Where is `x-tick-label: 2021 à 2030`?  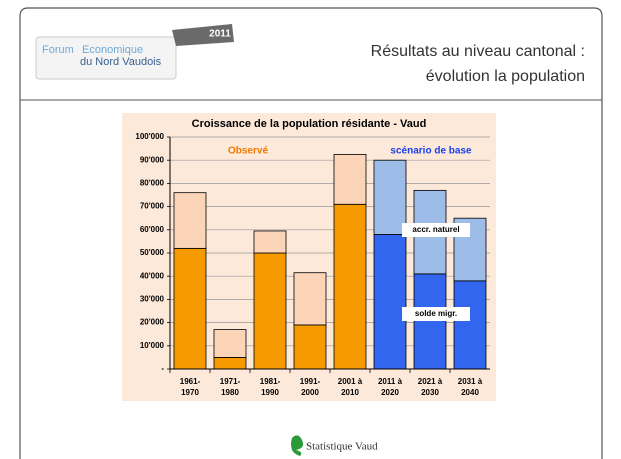 x-tick-label: 2021 à 2030 is located at coordinates (430, 387).